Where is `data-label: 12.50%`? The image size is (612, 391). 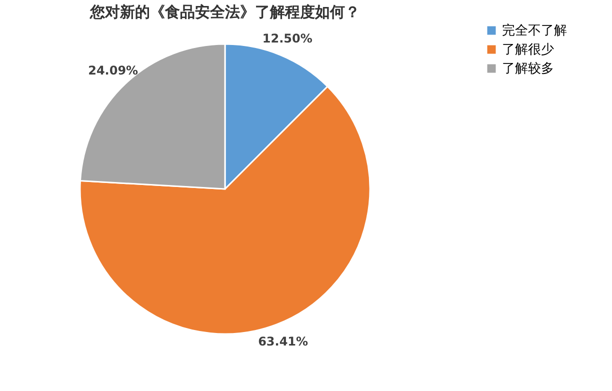 data-label: 12.50% is located at coordinates (287, 38).